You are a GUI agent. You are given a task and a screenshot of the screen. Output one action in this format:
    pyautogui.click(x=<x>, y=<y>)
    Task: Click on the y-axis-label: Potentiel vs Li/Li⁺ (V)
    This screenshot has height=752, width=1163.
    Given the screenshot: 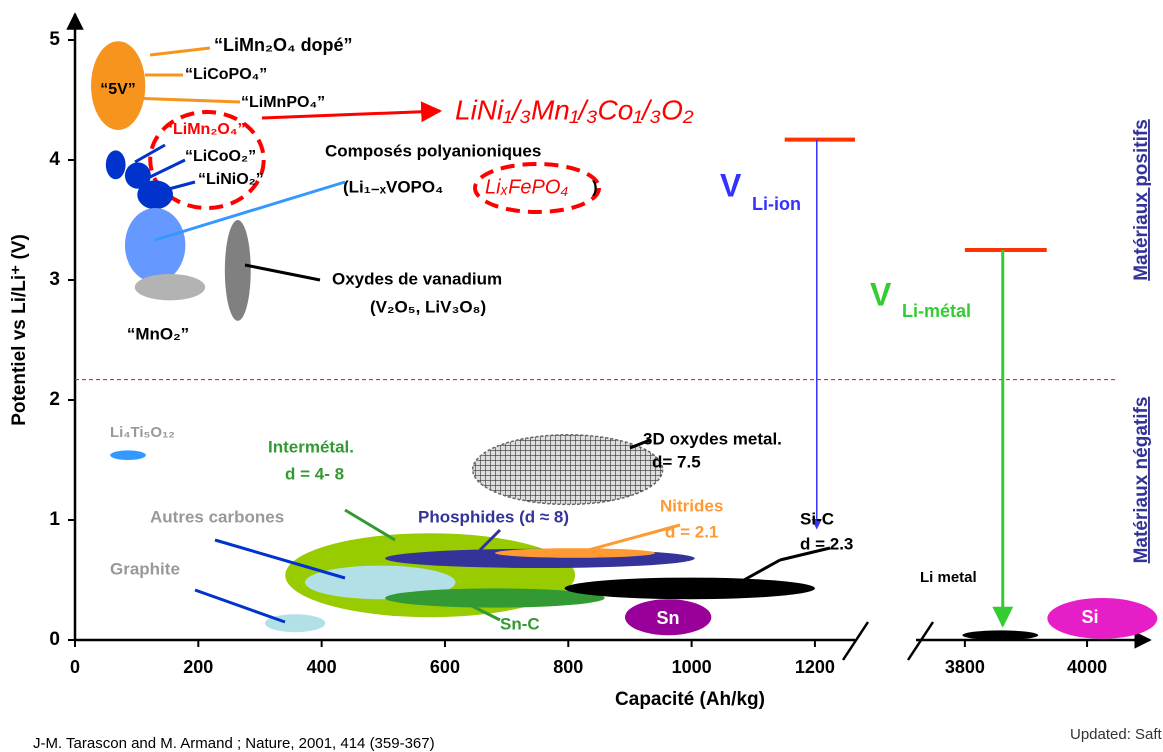 What is the action you would take?
    pyautogui.click(x=19, y=330)
    